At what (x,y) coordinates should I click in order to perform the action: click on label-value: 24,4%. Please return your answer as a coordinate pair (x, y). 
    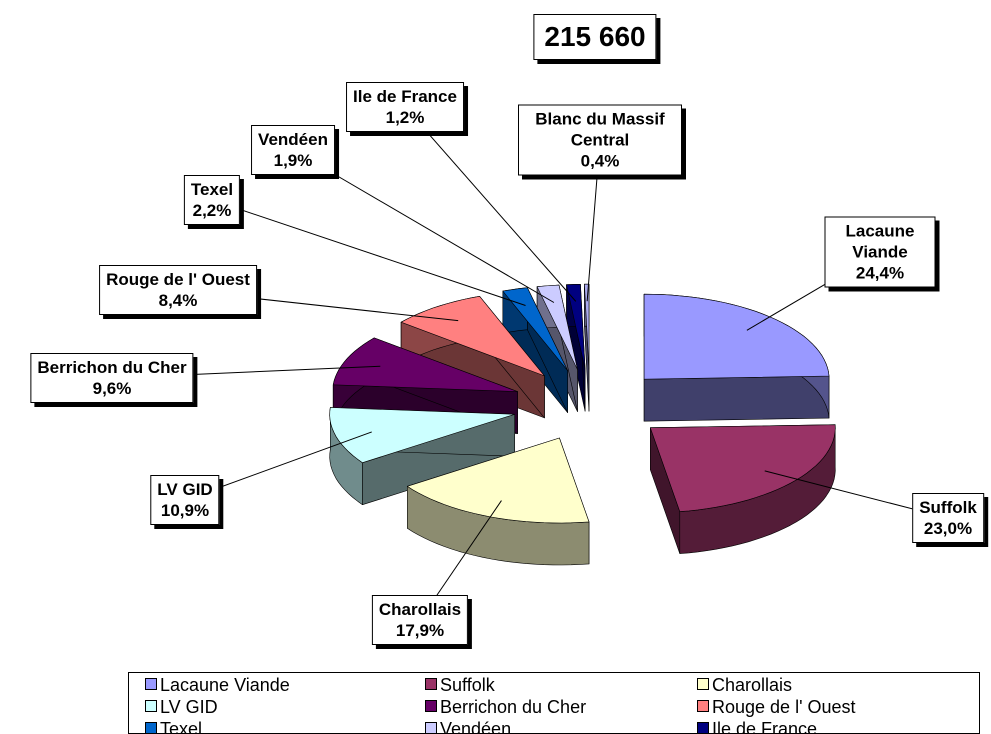
    Looking at the image, I should click on (880, 273).